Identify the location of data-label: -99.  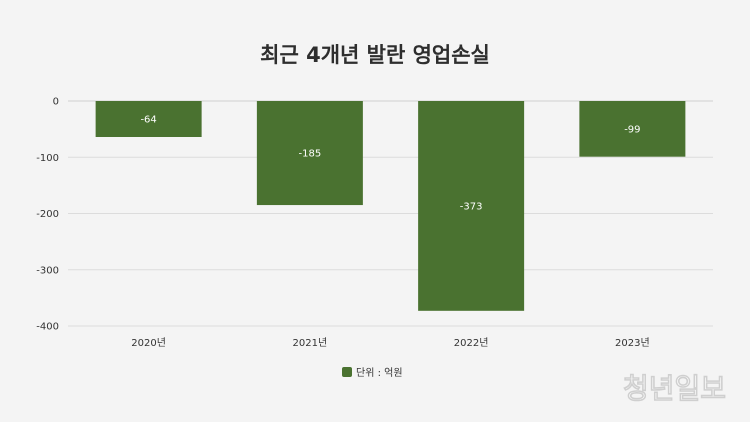
(632, 129).